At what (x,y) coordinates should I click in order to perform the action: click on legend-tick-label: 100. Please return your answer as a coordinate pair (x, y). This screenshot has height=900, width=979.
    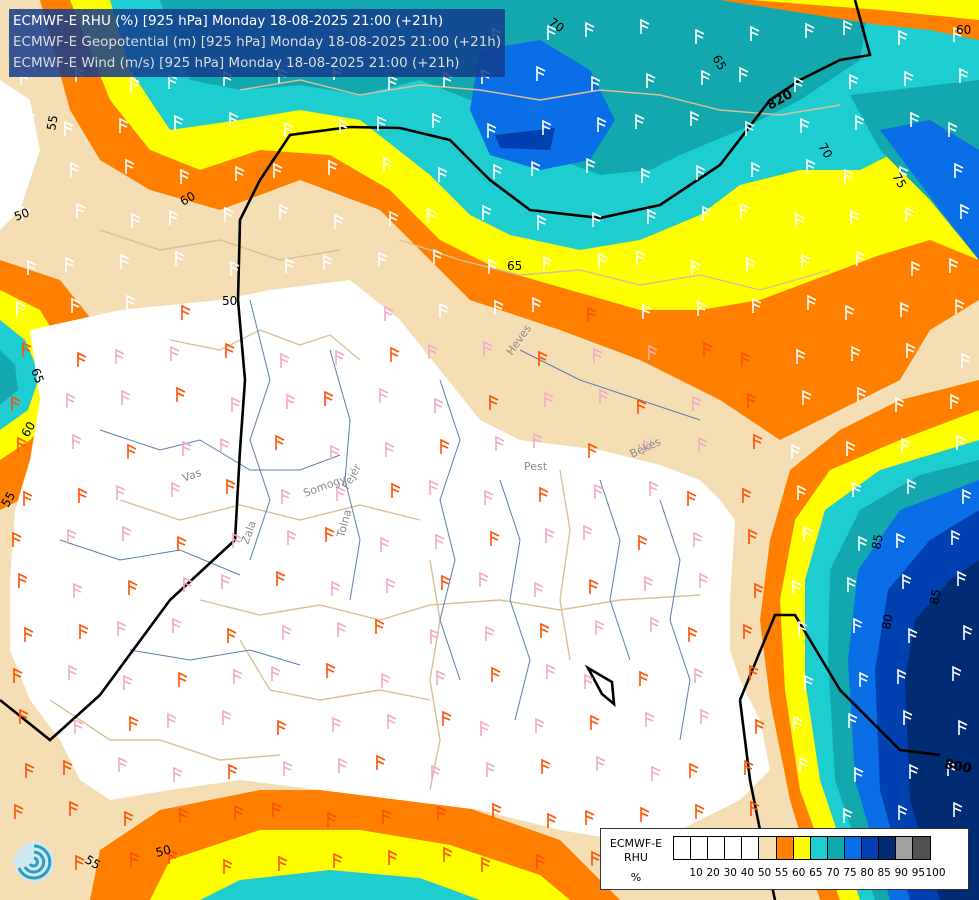
    Looking at the image, I should click on (935, 873).